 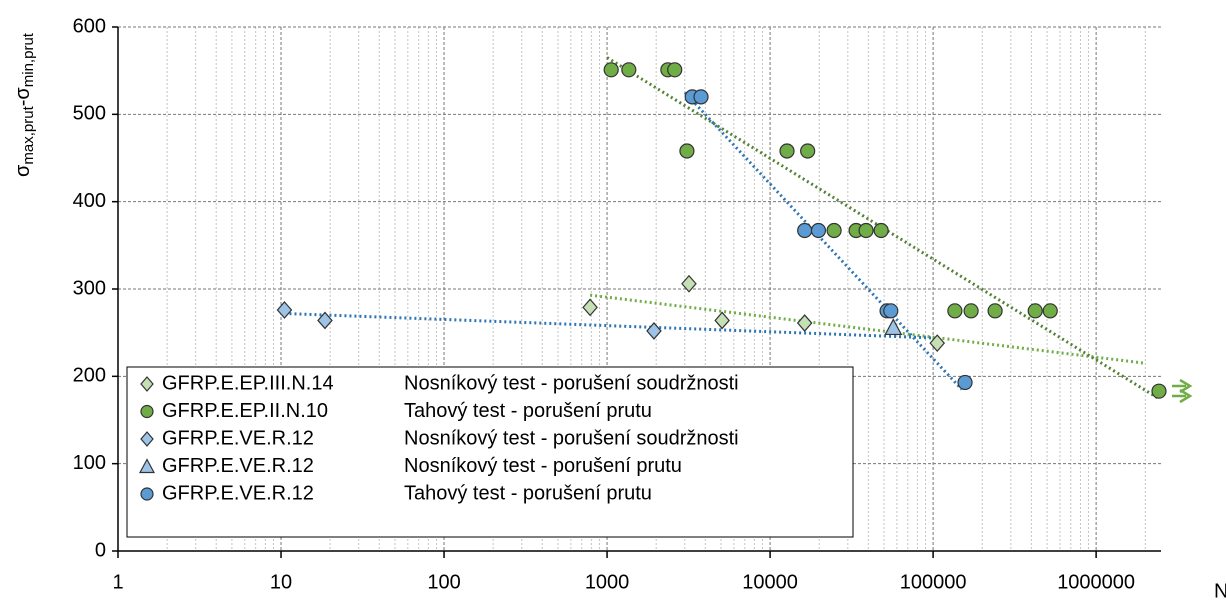 What do you see at coordinates (770, 582) in the screenshot?
I see `x-tick-label: 10000` at bounding box center [770, 582].